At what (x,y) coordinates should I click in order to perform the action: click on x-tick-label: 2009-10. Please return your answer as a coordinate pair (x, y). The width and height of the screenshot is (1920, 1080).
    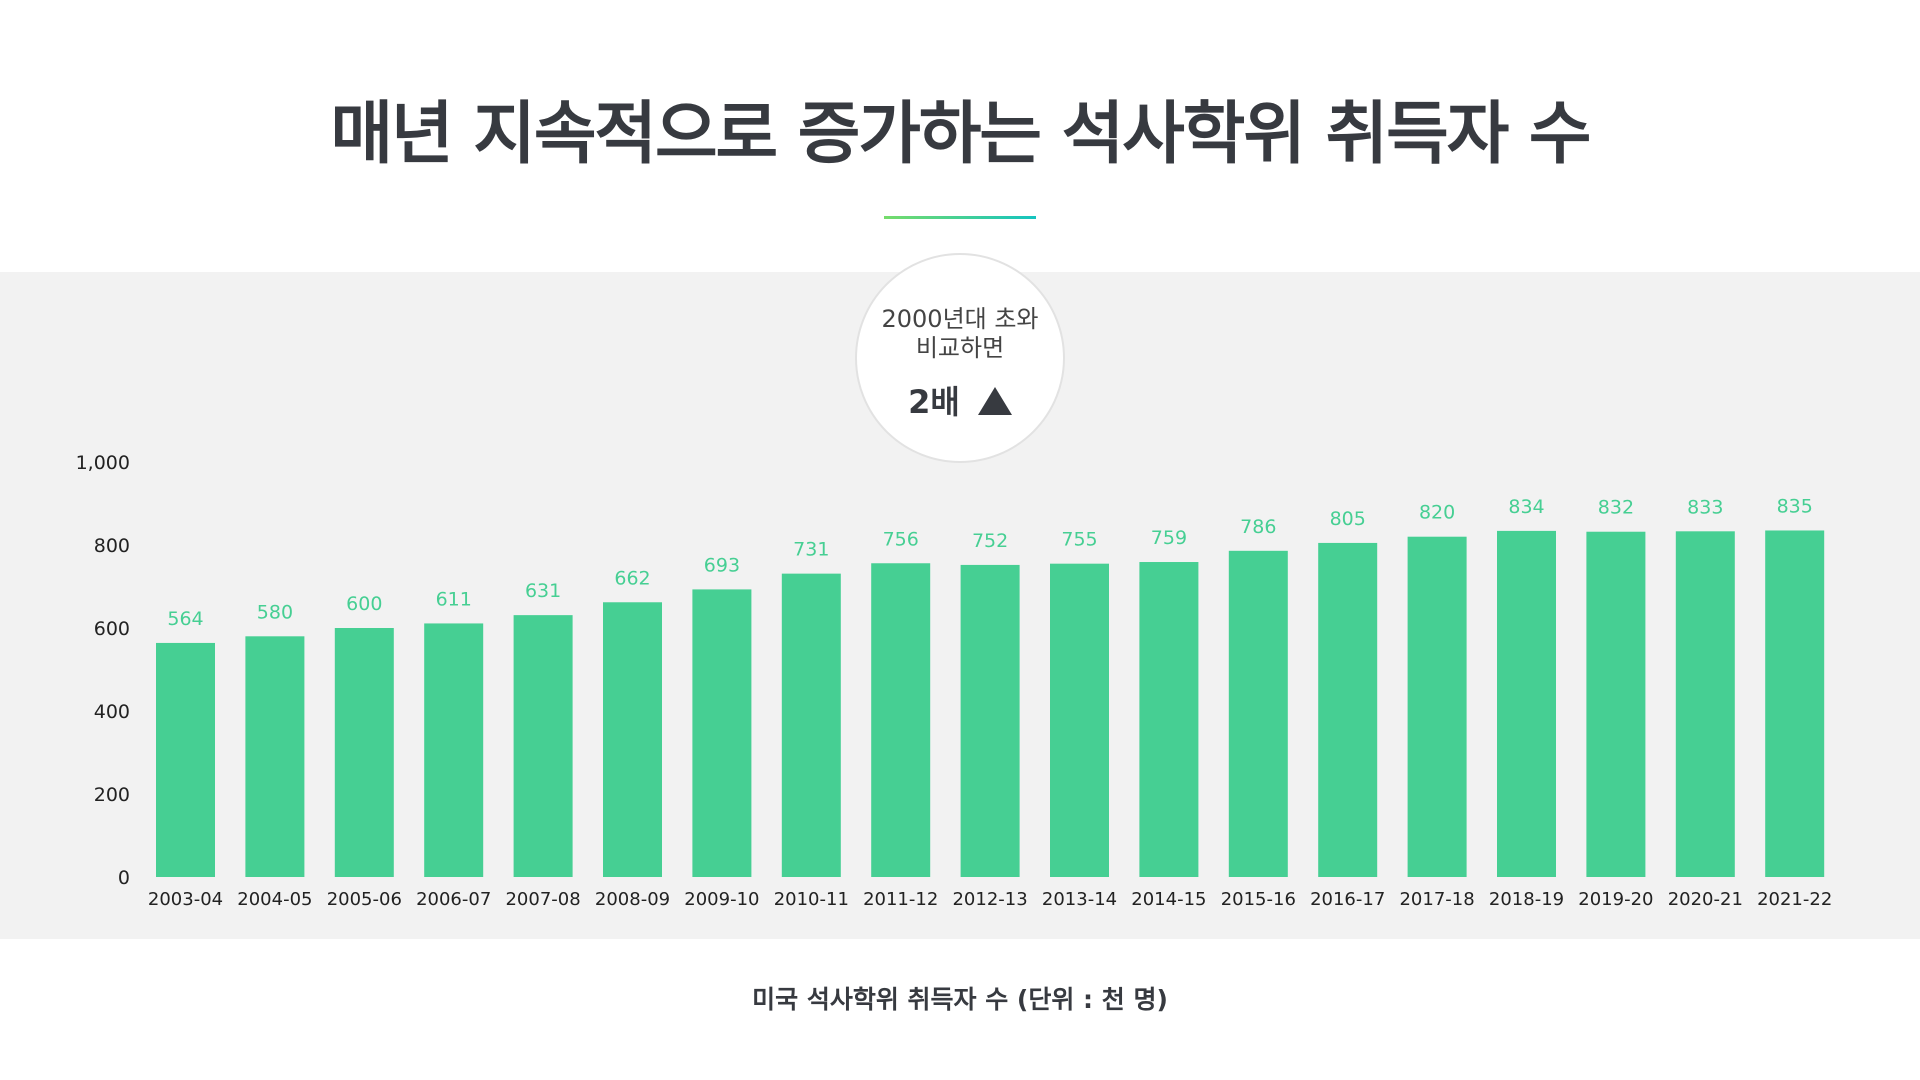
    Looking at the image, I should click on (721, 899).